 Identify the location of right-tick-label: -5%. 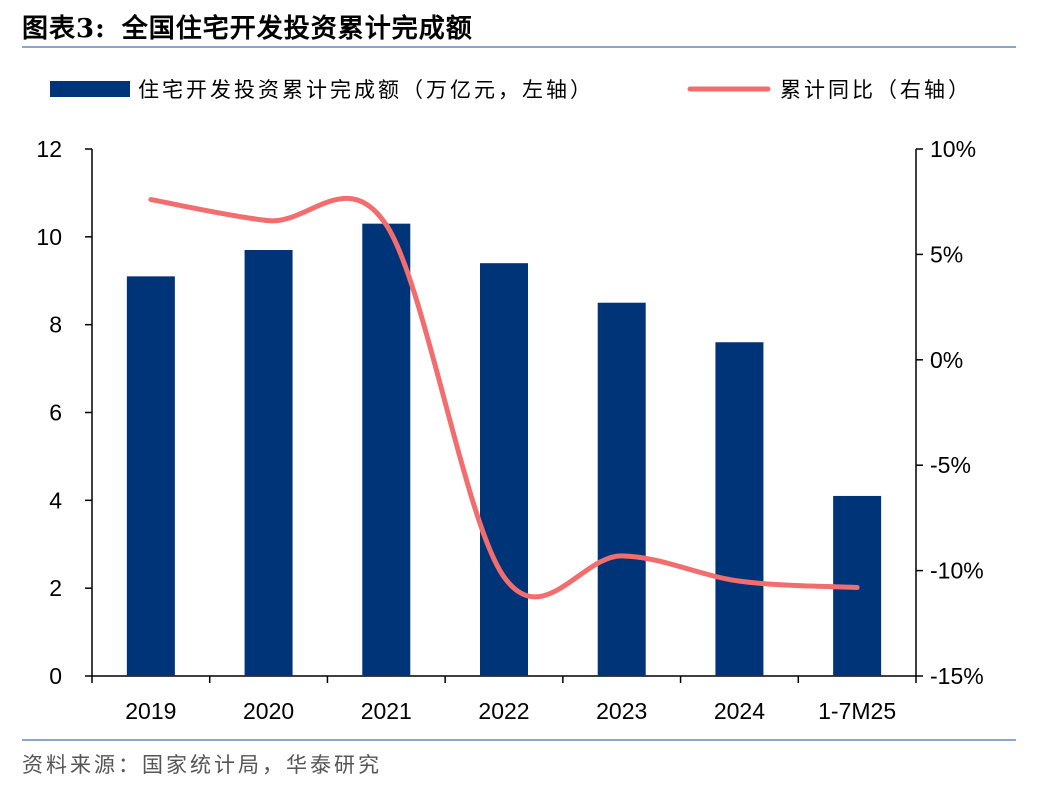
(950, 465).